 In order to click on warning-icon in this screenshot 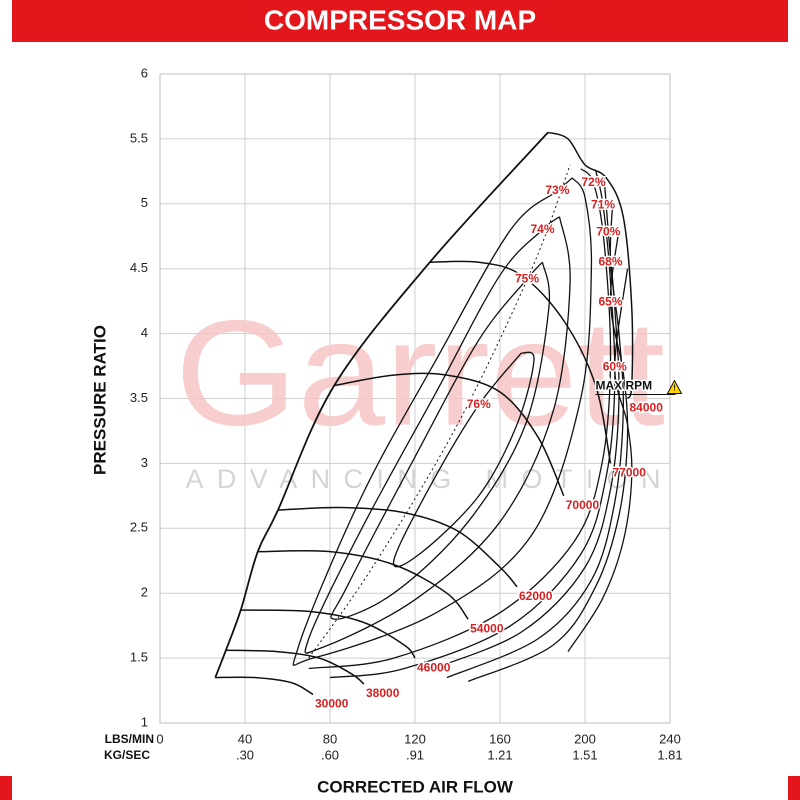, I will do `click(674, 386)`.